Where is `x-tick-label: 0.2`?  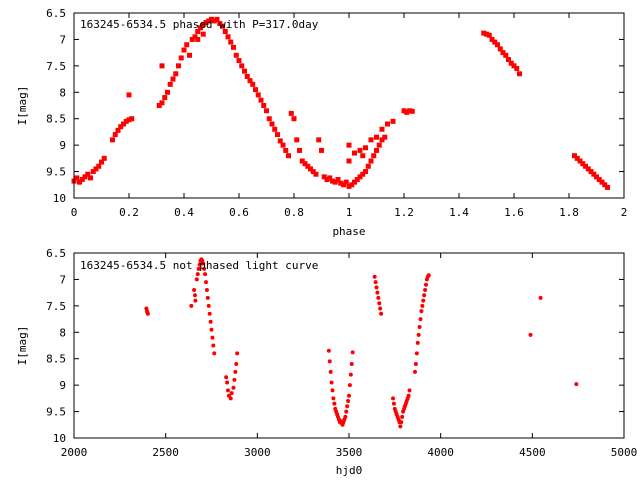 x-tick-label: 0.2 is located at coordinates (129, 212).